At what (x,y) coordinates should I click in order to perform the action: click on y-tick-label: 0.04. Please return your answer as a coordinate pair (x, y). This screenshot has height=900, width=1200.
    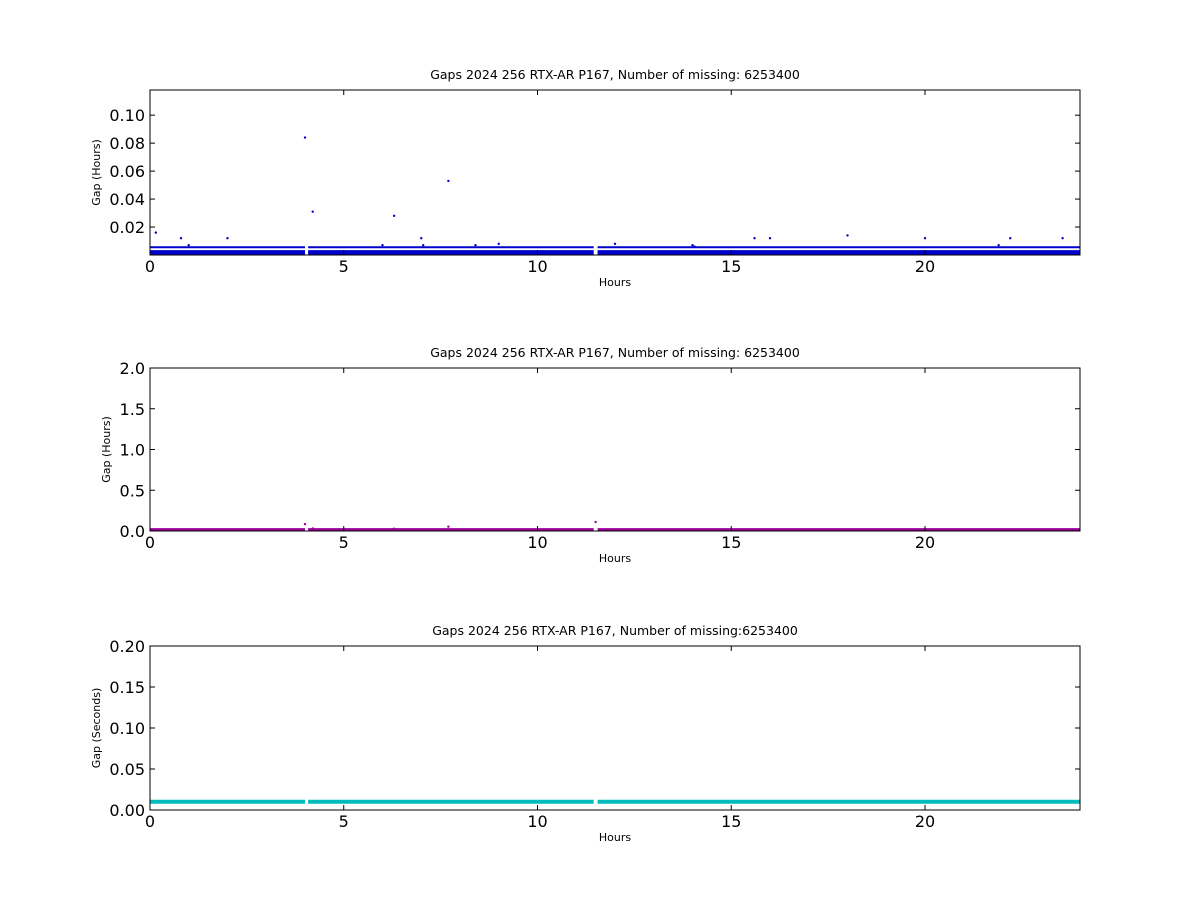
    Looking at the image, I should click on (127, 199).